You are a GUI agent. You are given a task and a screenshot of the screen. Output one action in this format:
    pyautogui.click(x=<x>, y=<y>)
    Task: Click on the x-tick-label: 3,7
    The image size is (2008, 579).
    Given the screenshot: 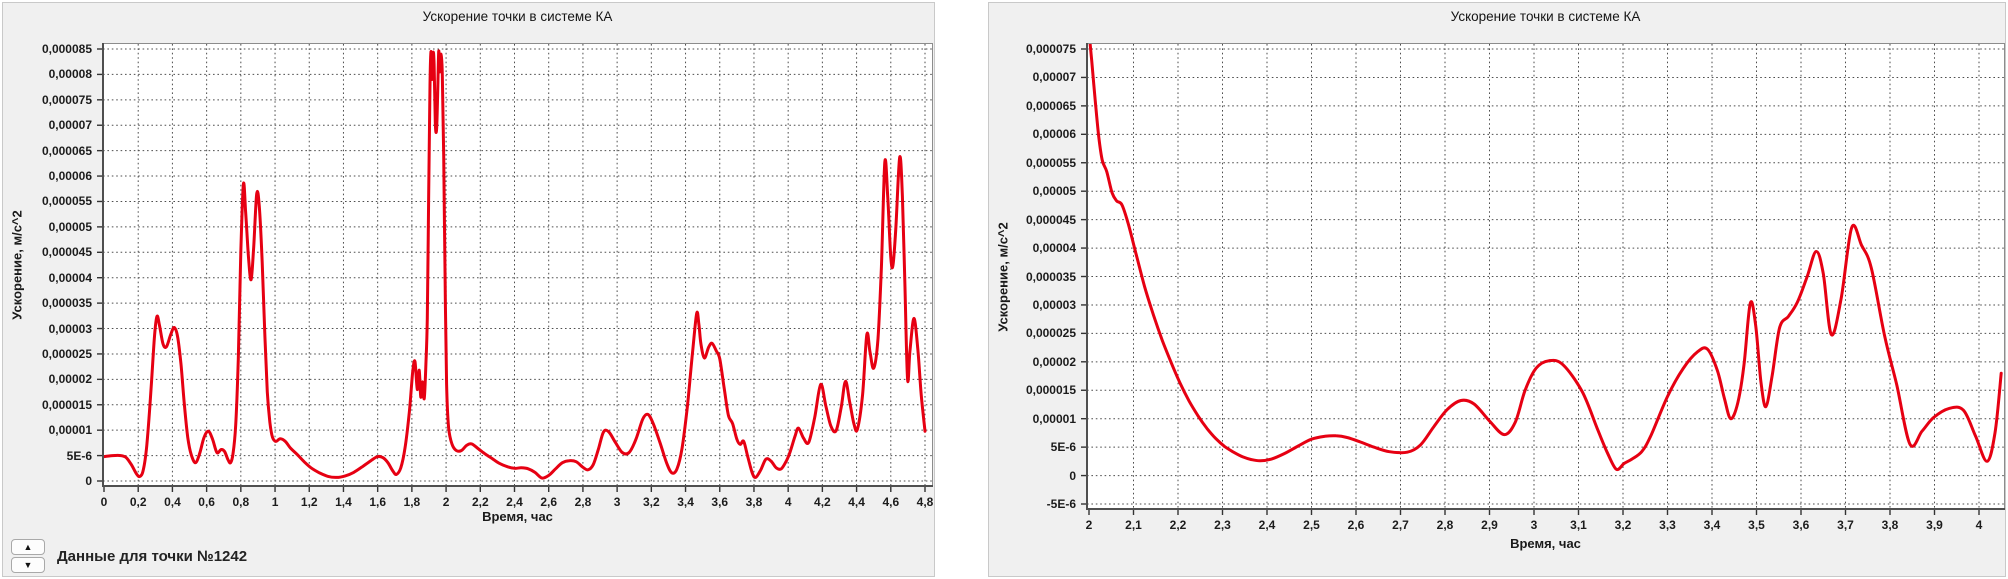 What is the action you would take?
    pyautogui.click(x=1845, y=525)
    